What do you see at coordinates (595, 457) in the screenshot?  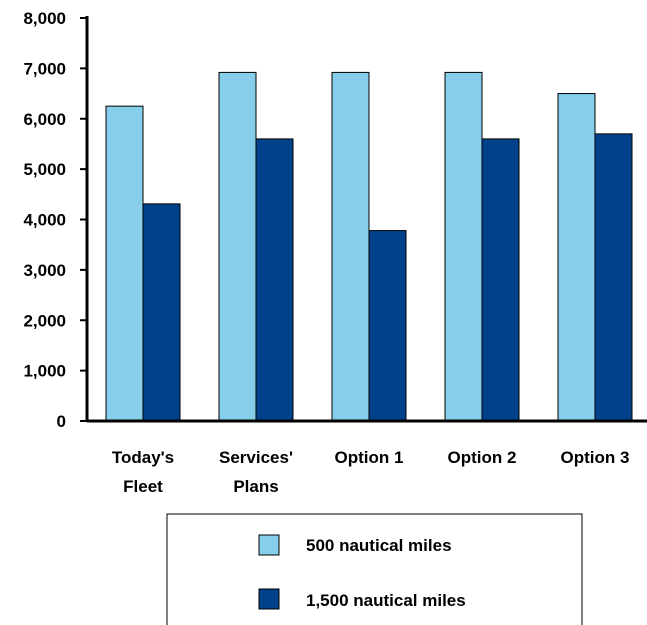 I see `x-category-label: Option 3` at bounding box center [595, 457].